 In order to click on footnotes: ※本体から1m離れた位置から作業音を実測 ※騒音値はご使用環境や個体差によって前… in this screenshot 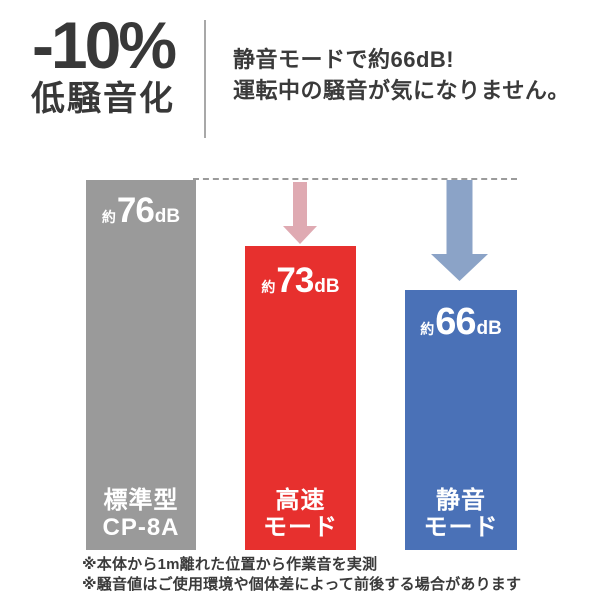, I will do `click(301, 575)`.